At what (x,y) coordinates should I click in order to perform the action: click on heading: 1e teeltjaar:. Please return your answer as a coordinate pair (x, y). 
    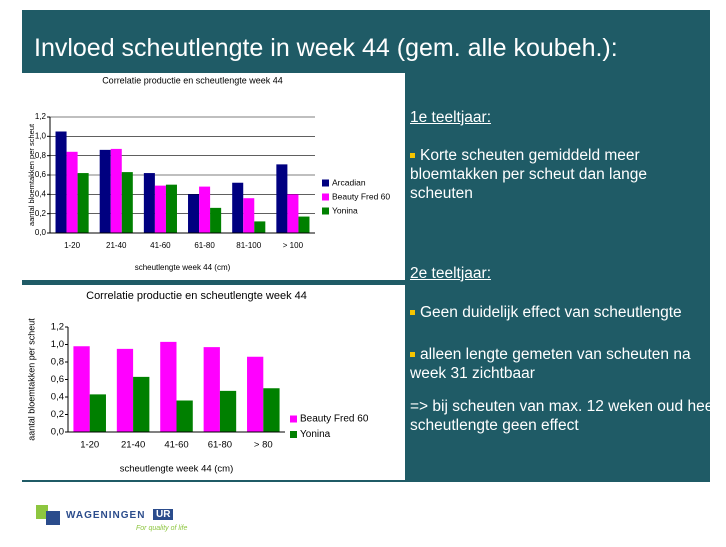
    Looking at the image, I should click on (450, 117).